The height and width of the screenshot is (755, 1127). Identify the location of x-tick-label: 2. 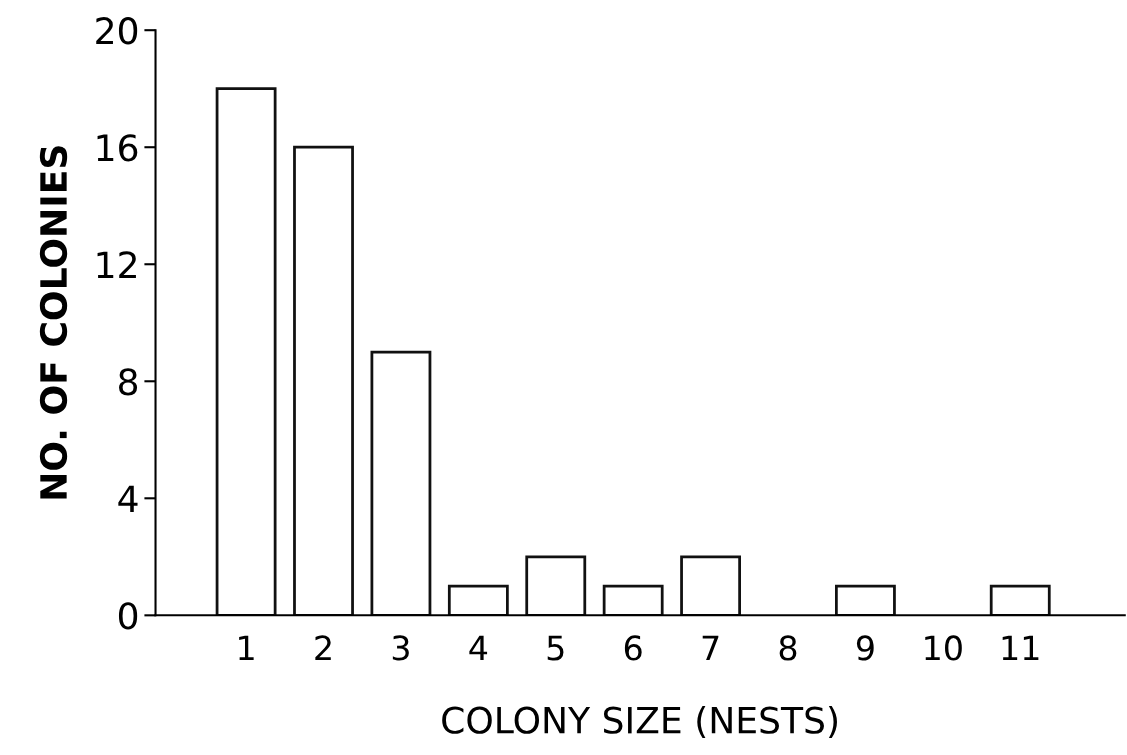
(323, 648).